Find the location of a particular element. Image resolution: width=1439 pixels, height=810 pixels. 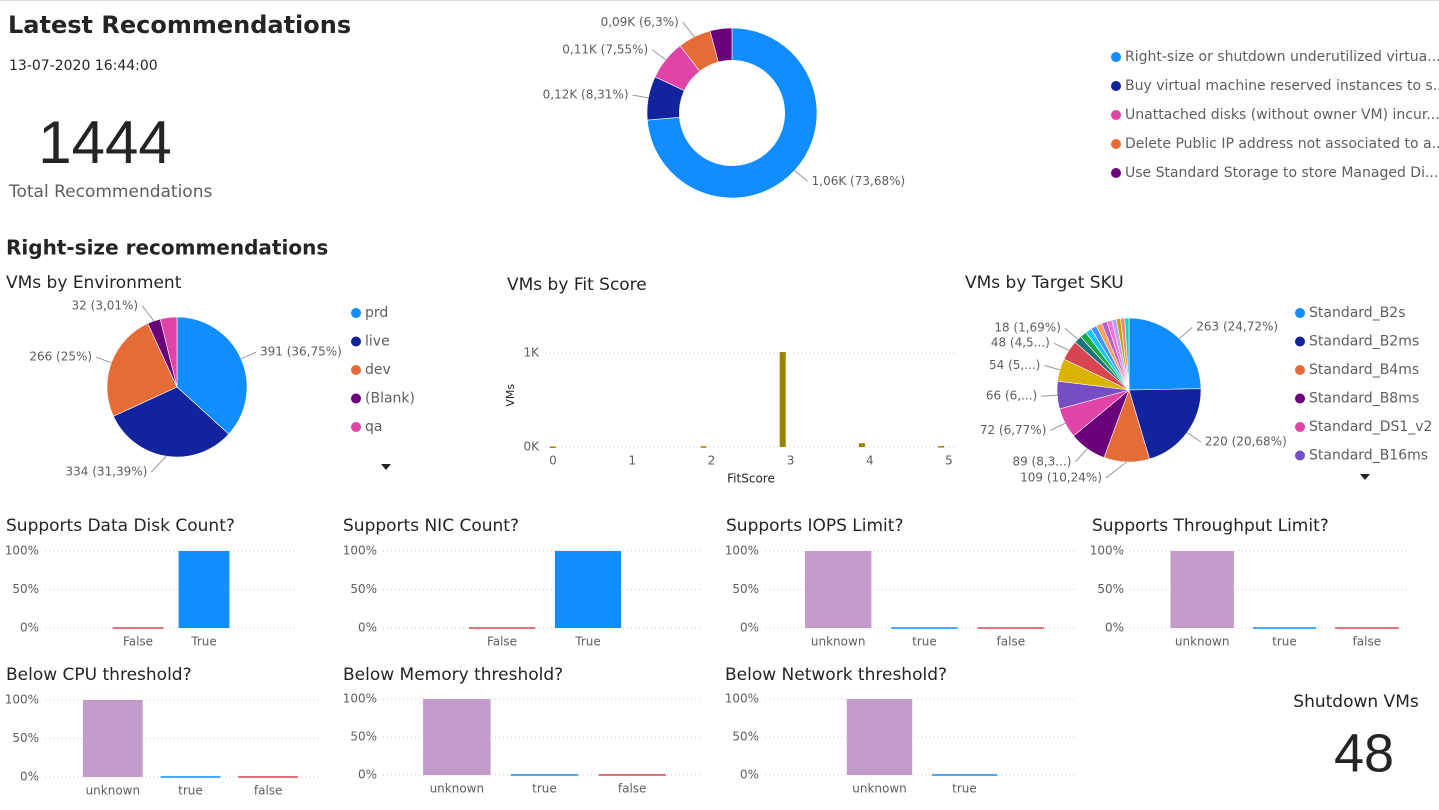

legend-label: dev is located at coordinates (378, 370).